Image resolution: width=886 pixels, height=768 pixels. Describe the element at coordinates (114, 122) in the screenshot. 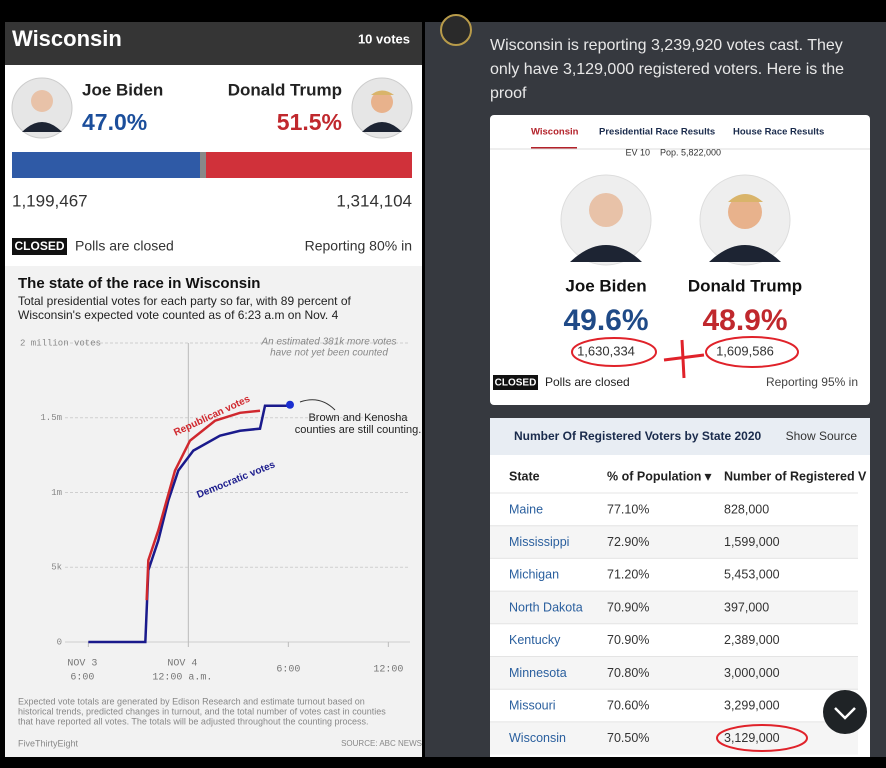

I see `candidate-pct: 47.0%` at that location.